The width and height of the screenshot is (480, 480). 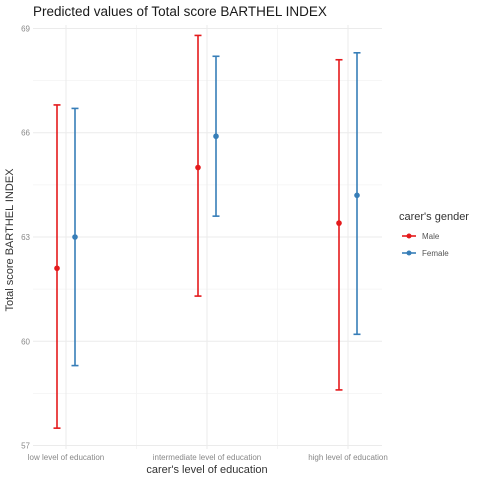 What do you see at coordinates (206, 470) in the screenshot?
I see `x-axis-label: carer's level of education` at bounding box center [206, 470].